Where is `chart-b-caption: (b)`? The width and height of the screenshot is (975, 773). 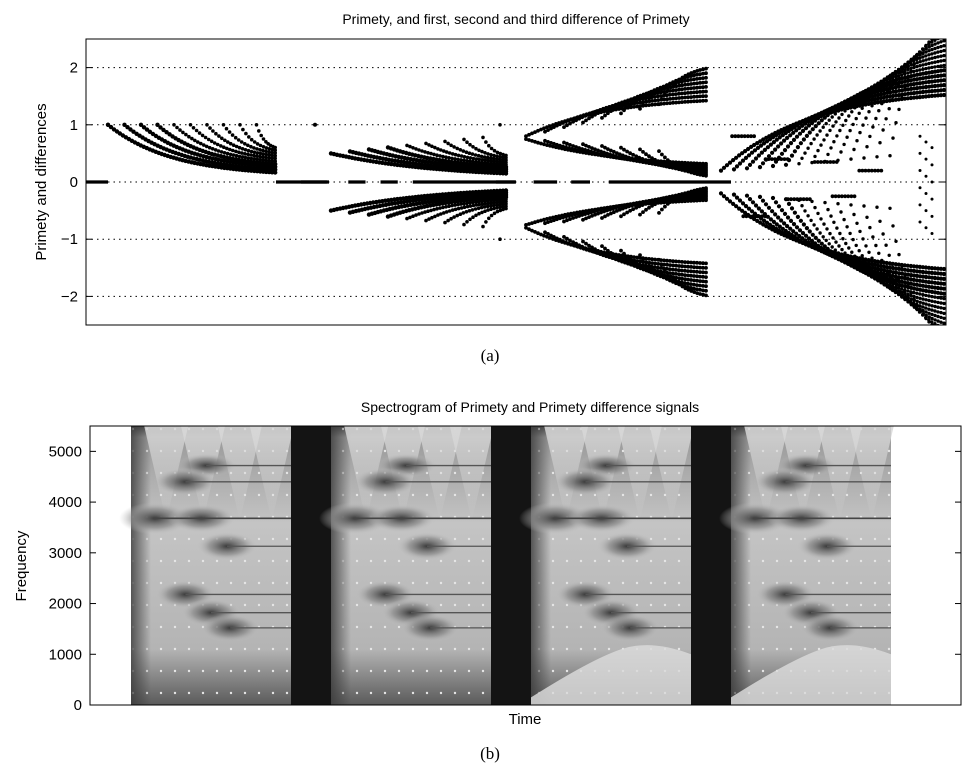
chart-b-caption: (b) is located at coordinates (490, 753).